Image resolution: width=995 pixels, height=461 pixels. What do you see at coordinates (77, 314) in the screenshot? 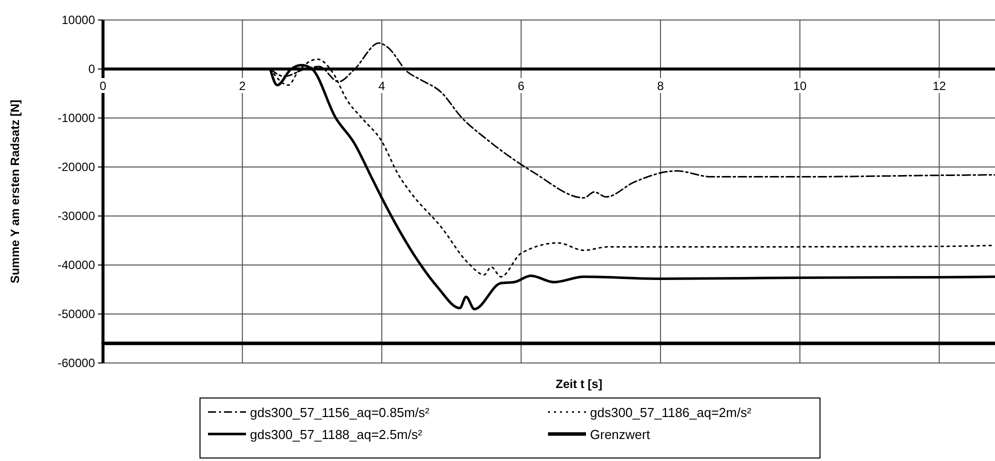
I see `y-tick-label: -50000` at bounding box center [77, 314].